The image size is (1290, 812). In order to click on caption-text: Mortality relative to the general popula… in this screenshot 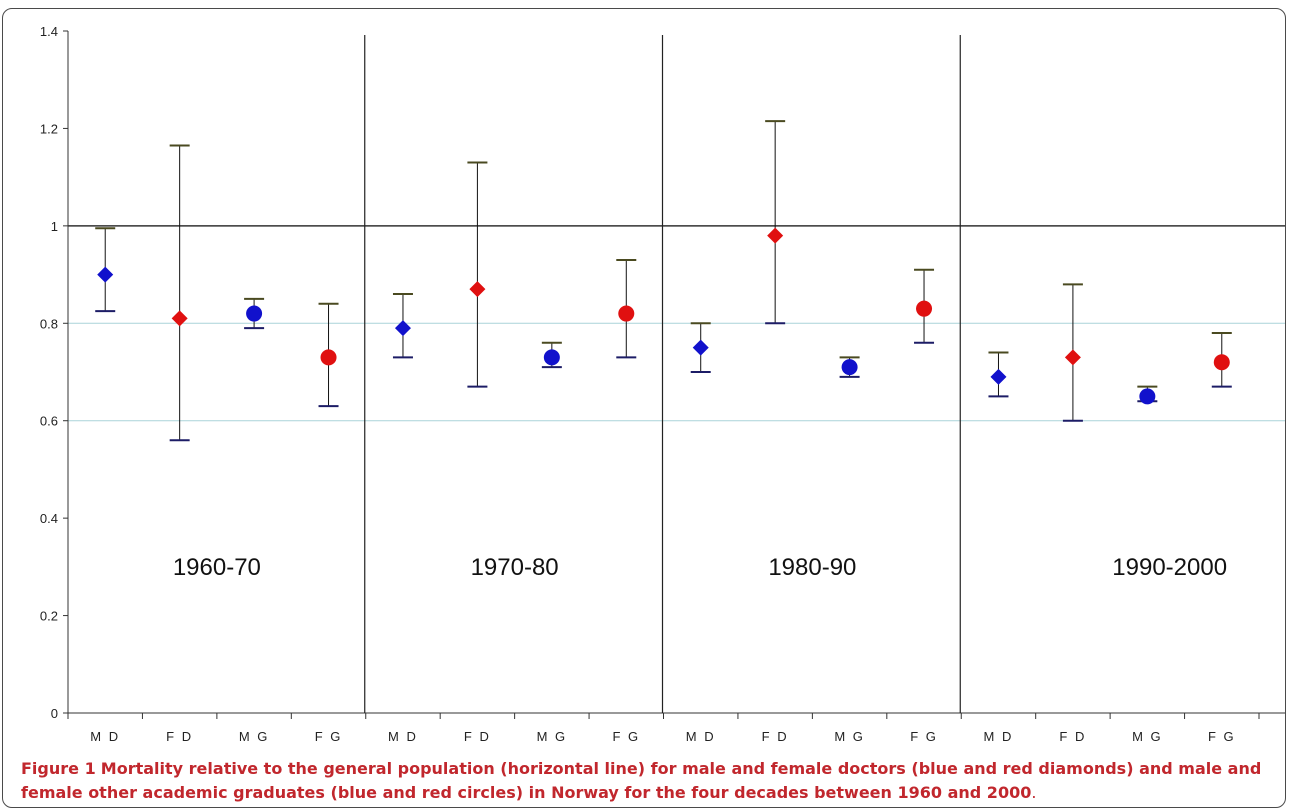, I will do `click(641, 780)`.